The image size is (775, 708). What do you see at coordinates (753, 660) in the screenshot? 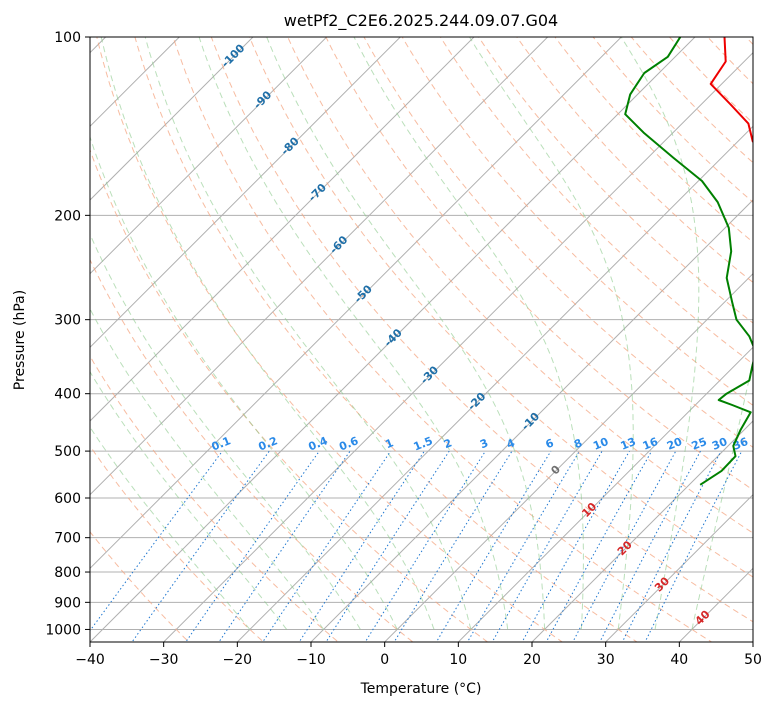
I see `x-tick-label: 50` at bounding box center [753, 660].